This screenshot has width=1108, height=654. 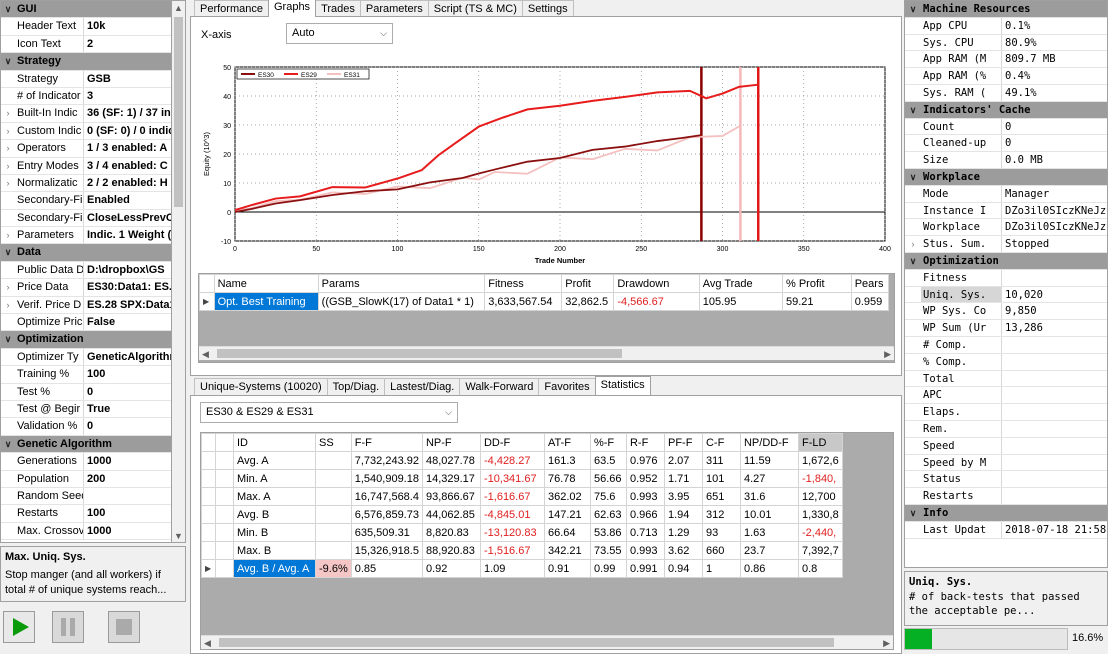 I want to click on property-value: Indic. 1 Weight (, so click(x=129, y=235).